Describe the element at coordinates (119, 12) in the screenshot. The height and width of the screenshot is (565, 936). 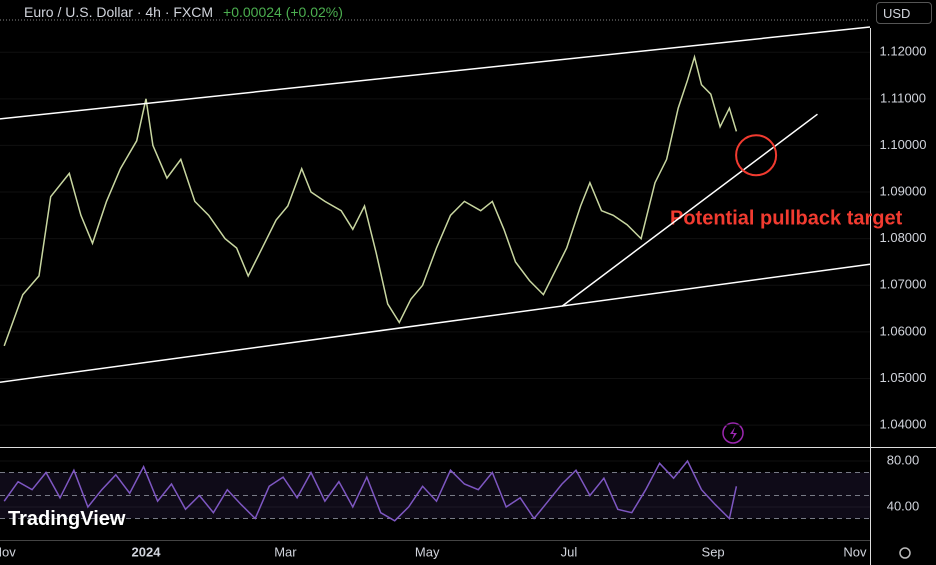
I see `symbol: Euro / U.S. Dollar · 4h · FXCM` at that location.